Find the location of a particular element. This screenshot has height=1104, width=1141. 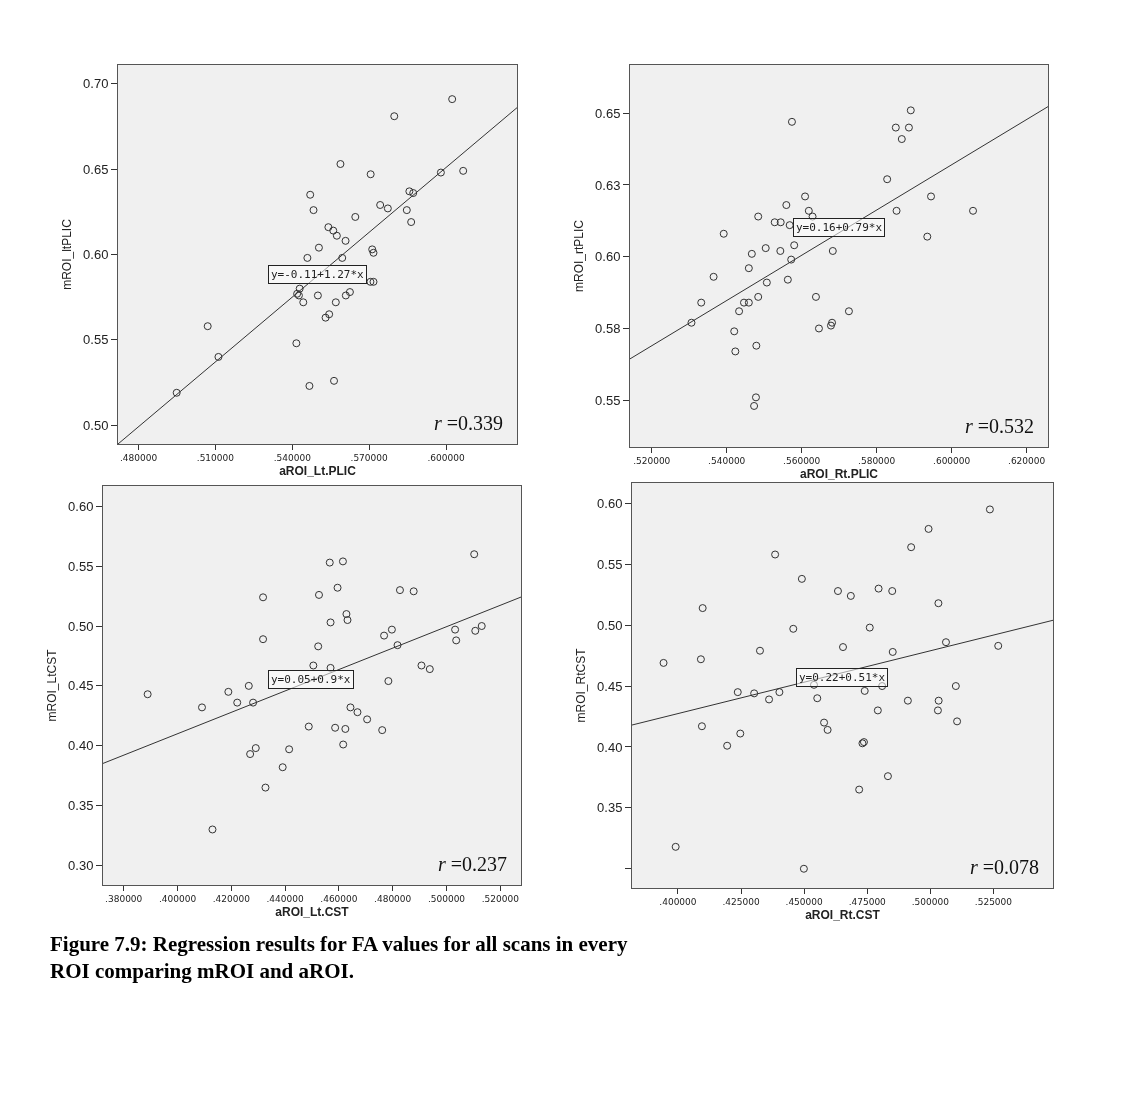

annotation: y=0.16+0.79*x is located at coordinates (839, 227).